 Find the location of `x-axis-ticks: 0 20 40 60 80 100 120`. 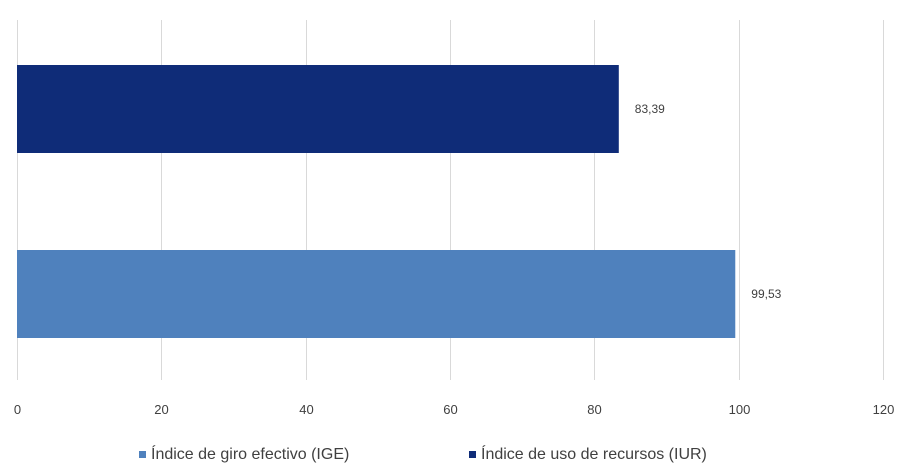

x-axis-ticks: 0 20 40 60 80 100 120 is located at coordinates (454, 409).